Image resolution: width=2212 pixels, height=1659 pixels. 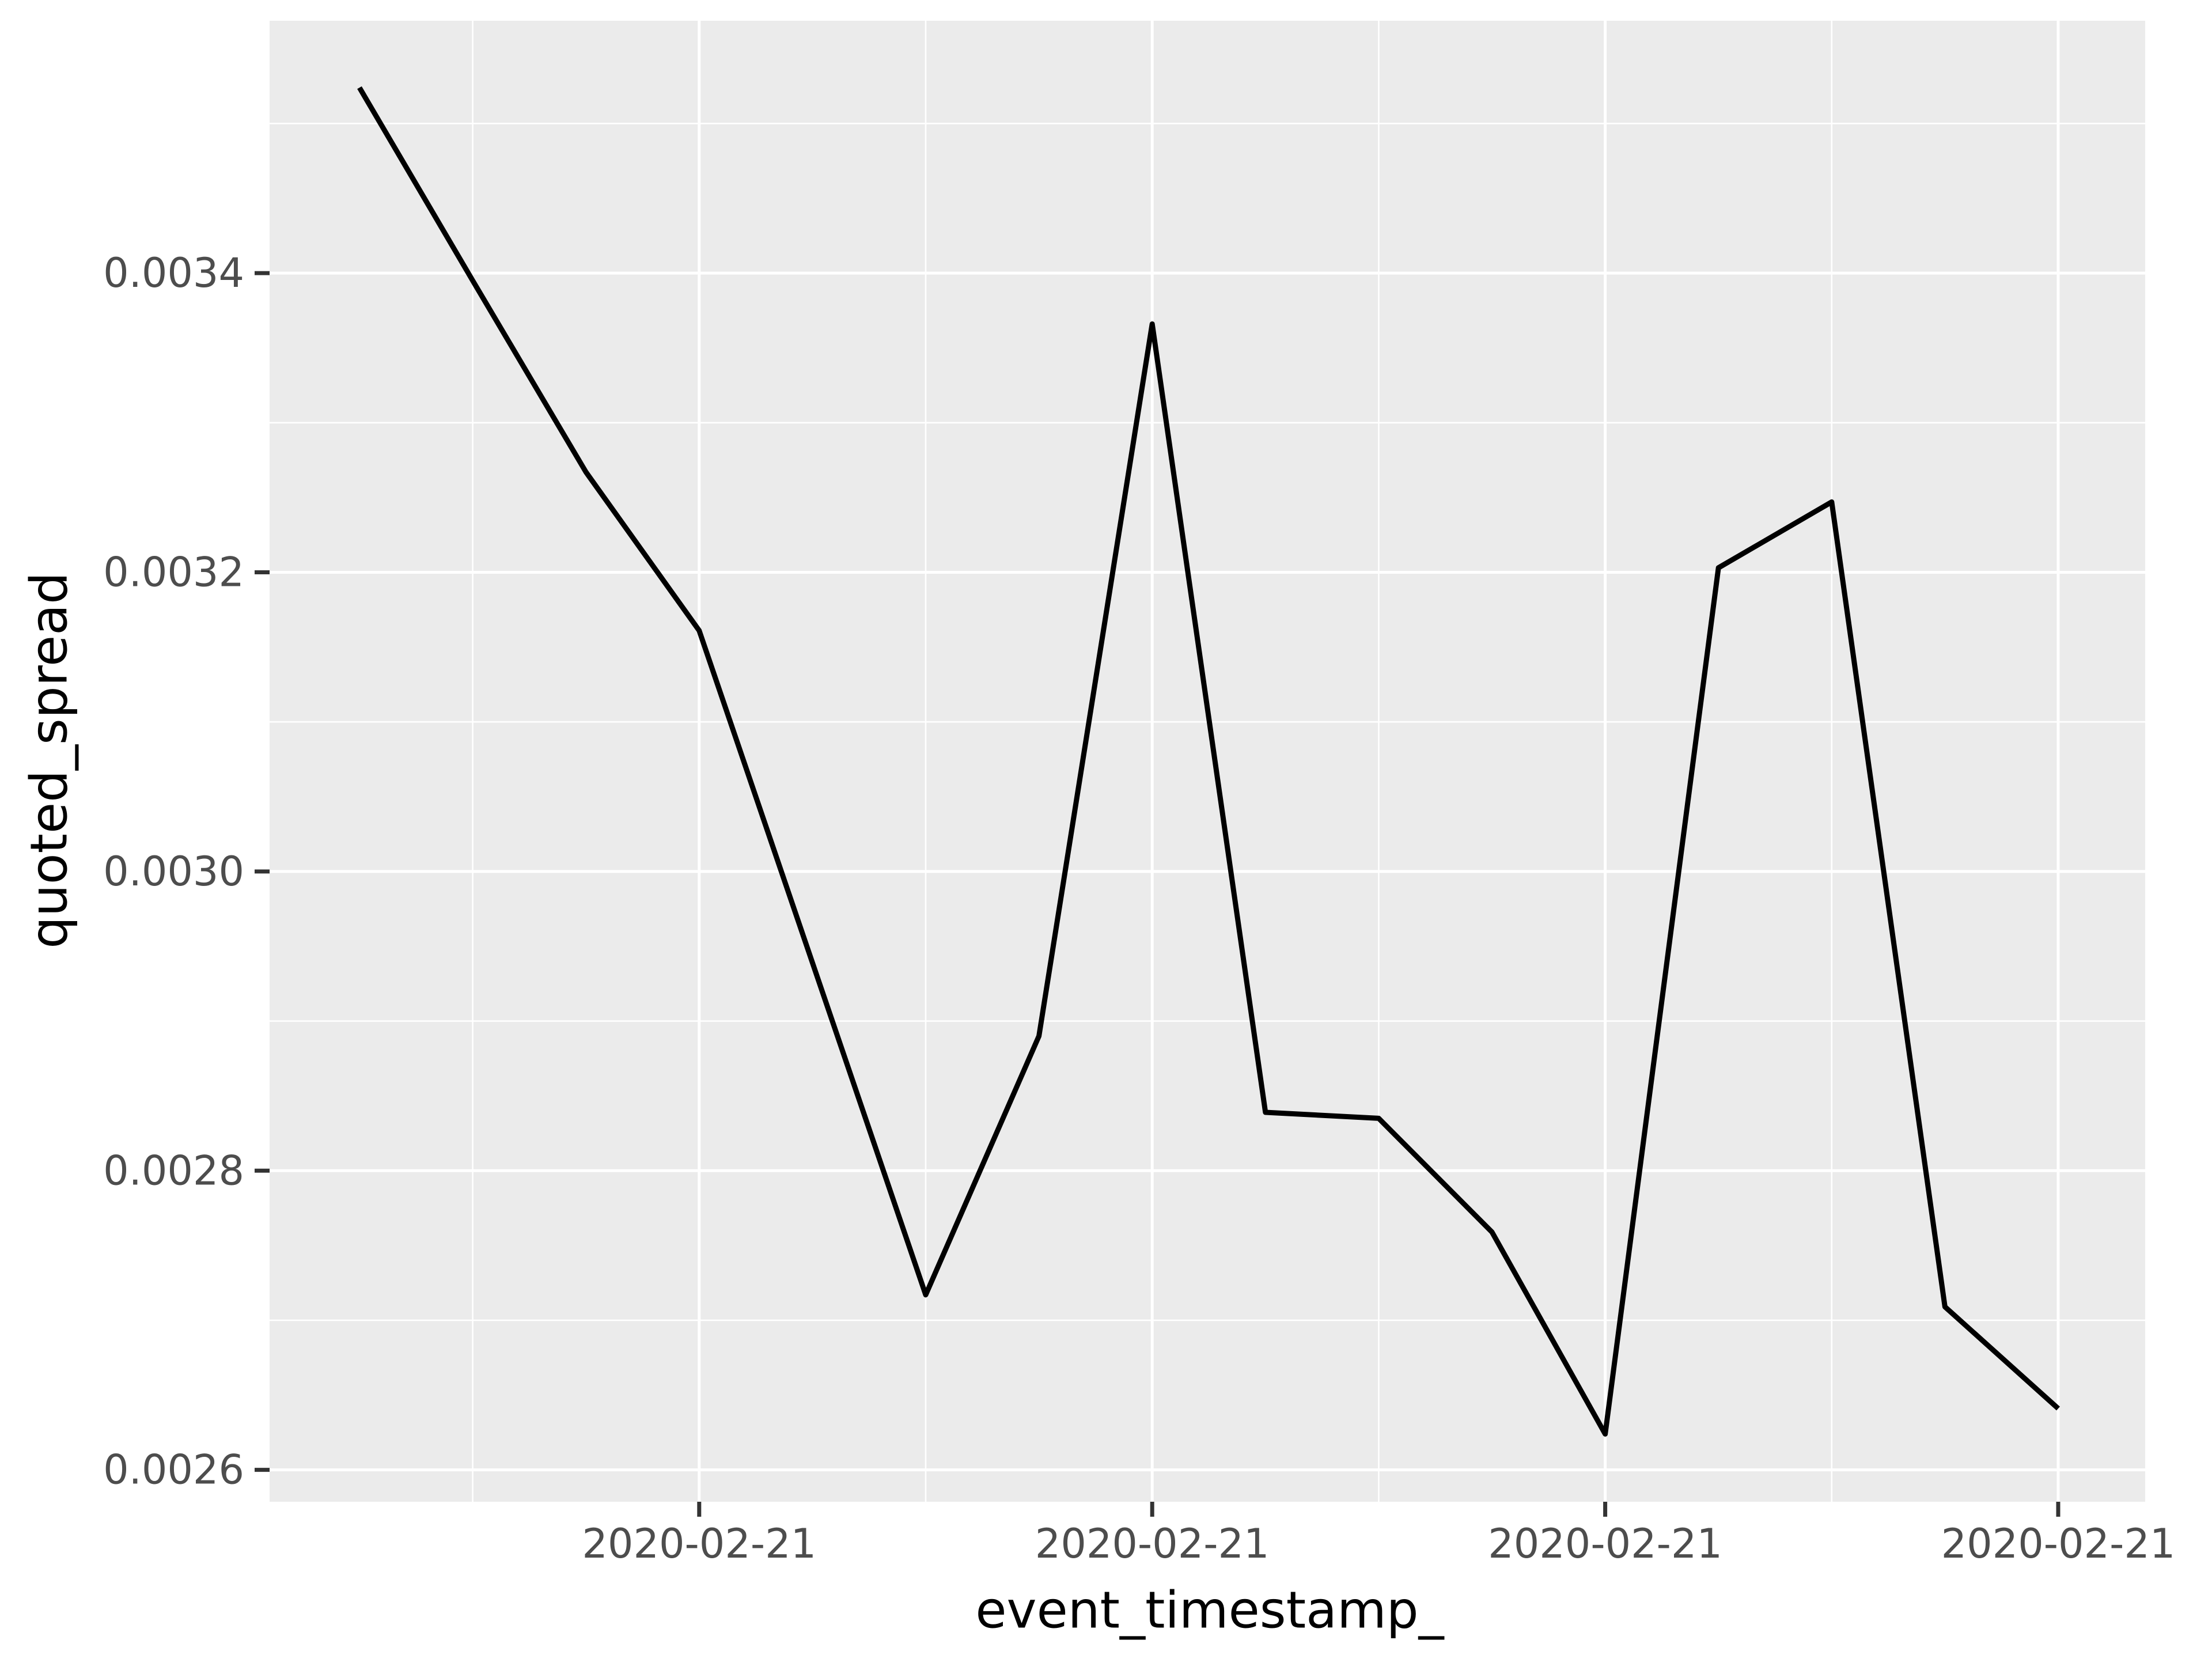 I want to click on y-tick-label: 0.0026, so click(x=173, y=1470).